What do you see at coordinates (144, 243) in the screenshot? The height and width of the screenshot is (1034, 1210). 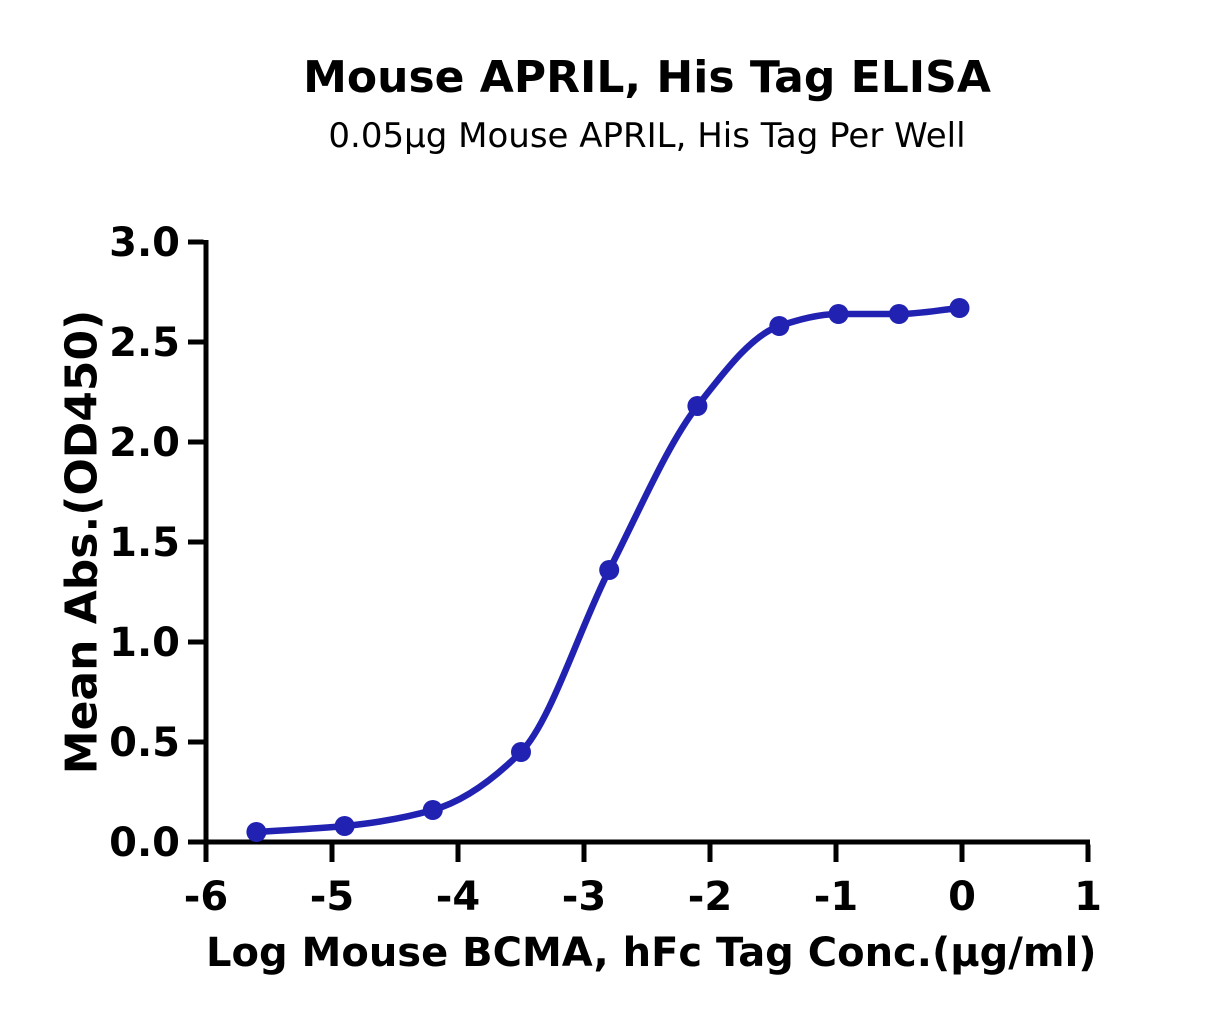 I see `y-tick-label: 3.0` at bounding box center [144, 243].